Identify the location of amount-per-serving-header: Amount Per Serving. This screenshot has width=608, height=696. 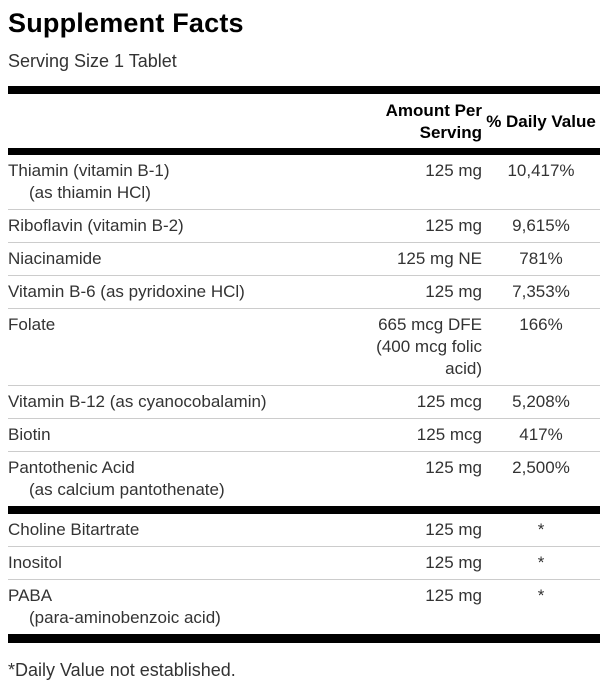
(433, 121).